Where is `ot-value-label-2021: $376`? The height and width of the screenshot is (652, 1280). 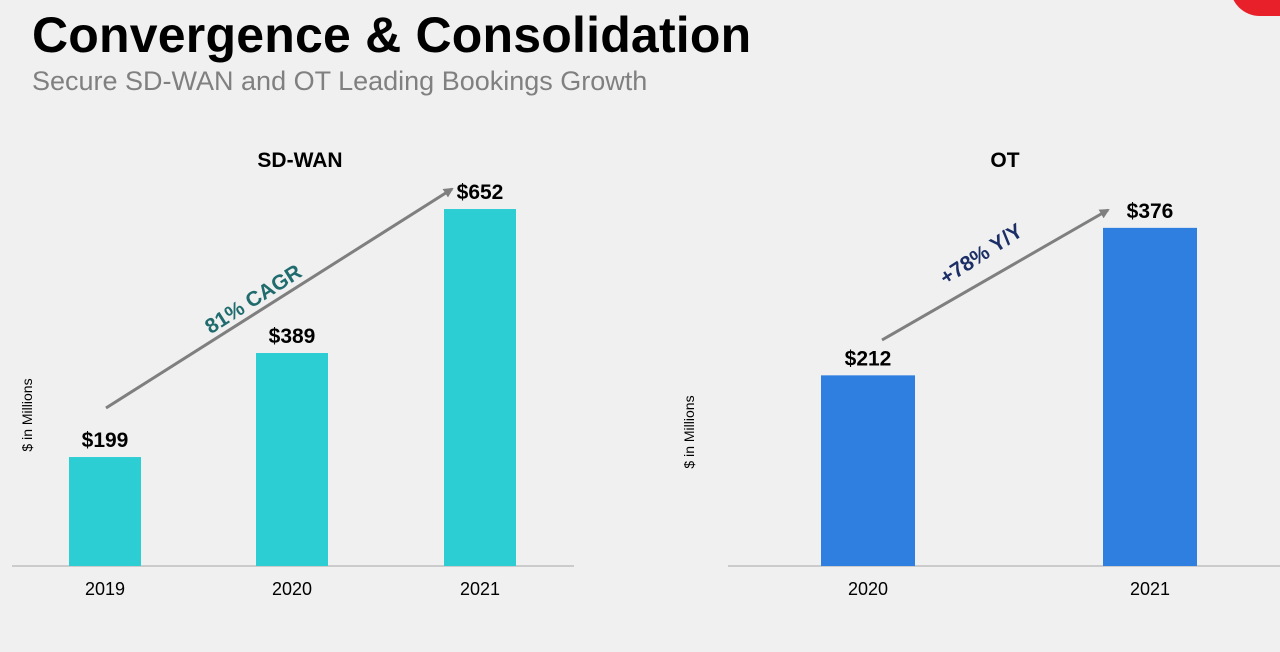 ot-value-label-2021: $376 is located at coordinates (1150, 211).